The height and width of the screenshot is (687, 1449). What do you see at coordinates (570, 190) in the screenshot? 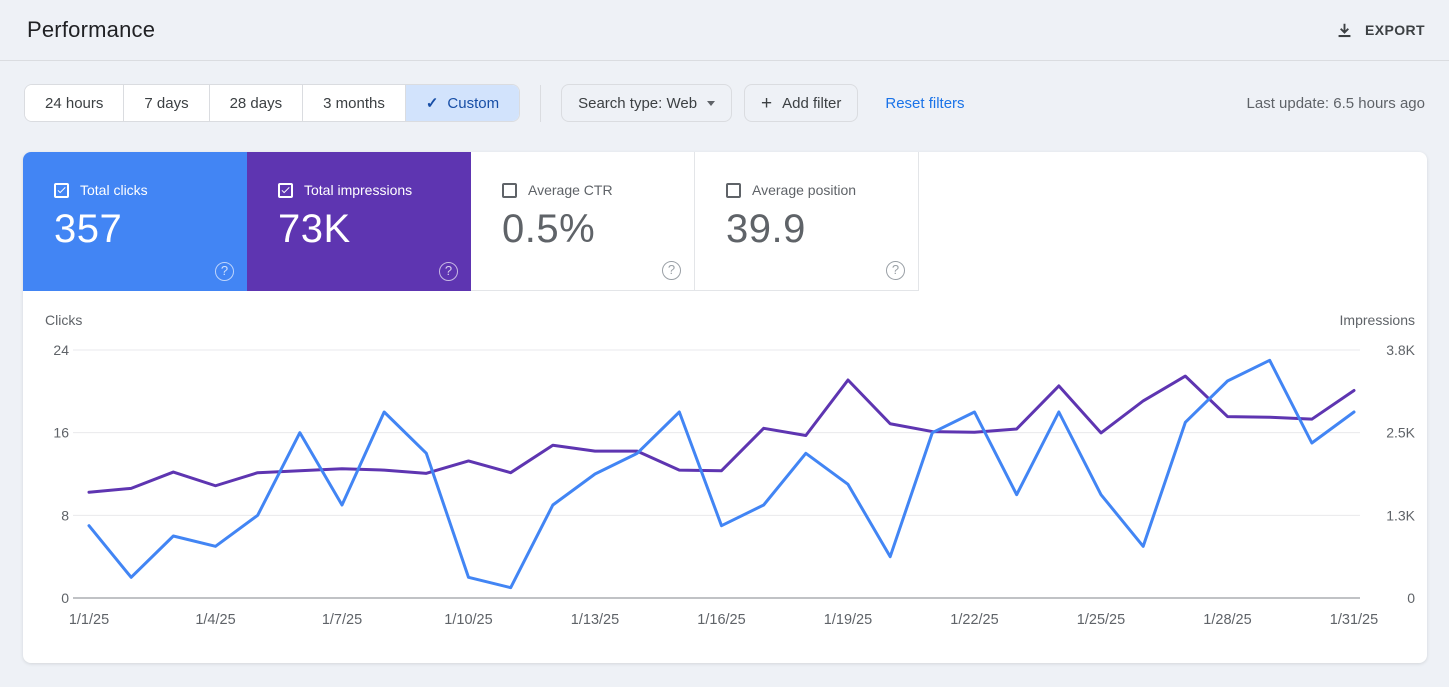
I see `card-label: Average CTR` at bounding box center [570, 190].